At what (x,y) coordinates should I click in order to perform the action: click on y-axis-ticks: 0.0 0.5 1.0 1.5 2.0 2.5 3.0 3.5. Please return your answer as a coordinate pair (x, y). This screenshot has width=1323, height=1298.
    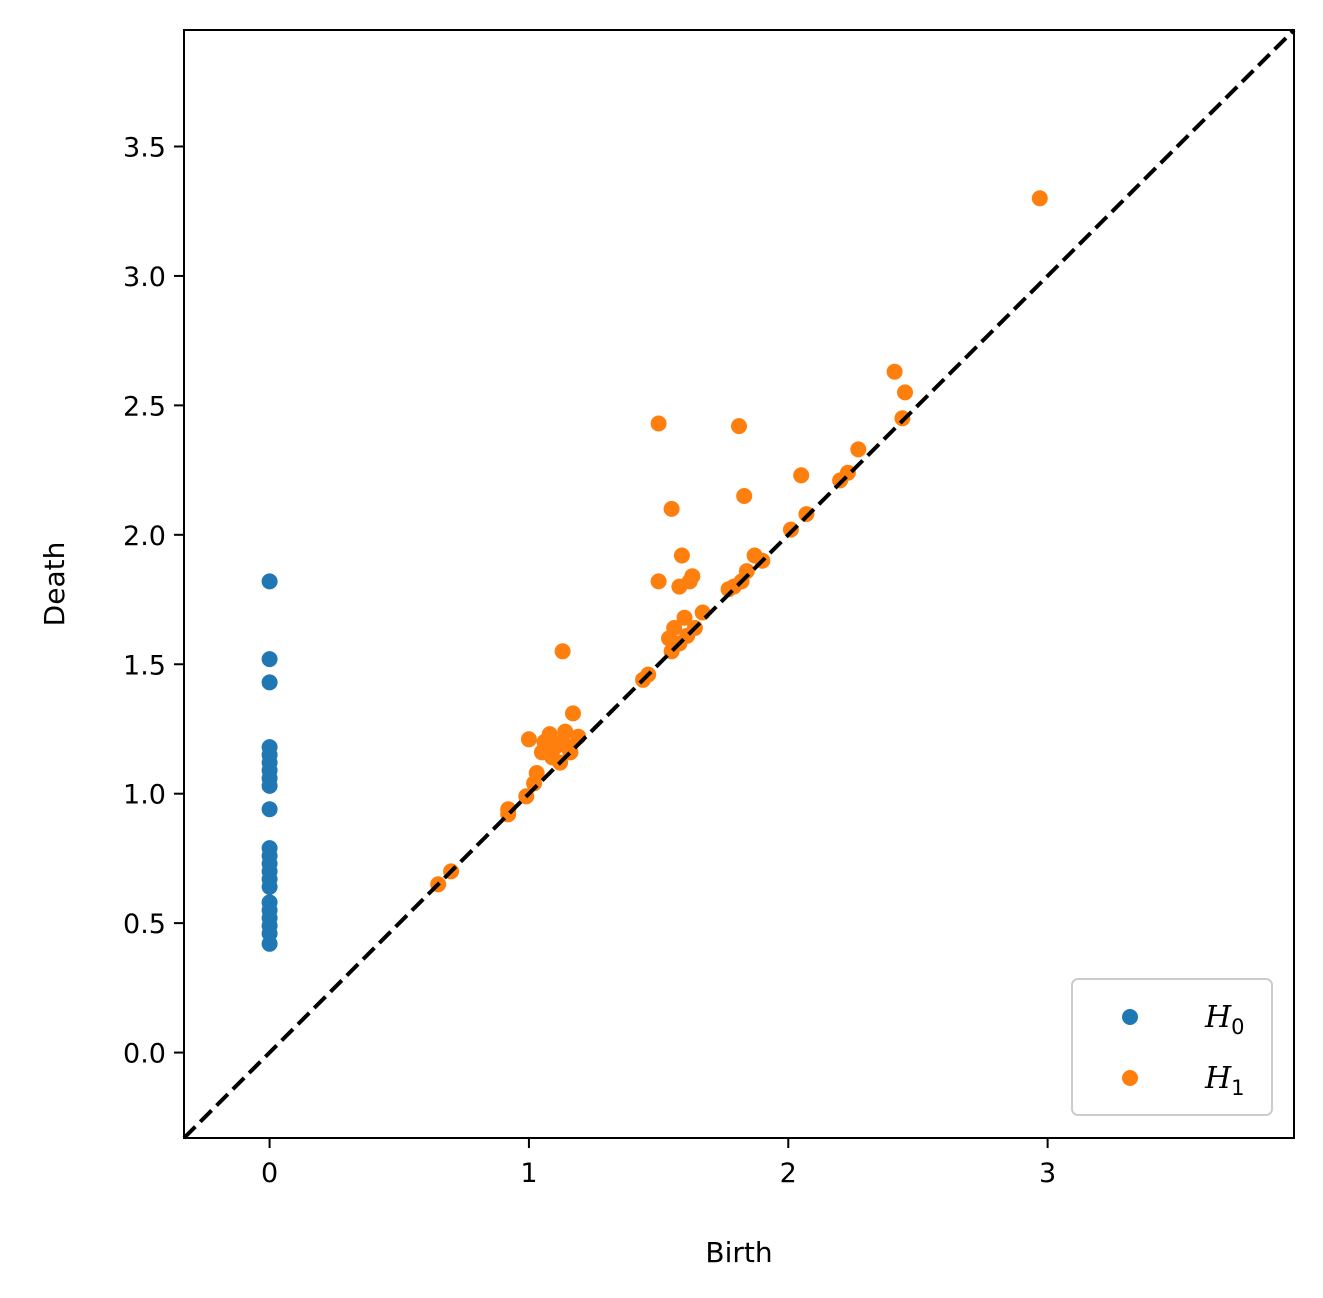
    Looking at the image, I should click on (153, 601).